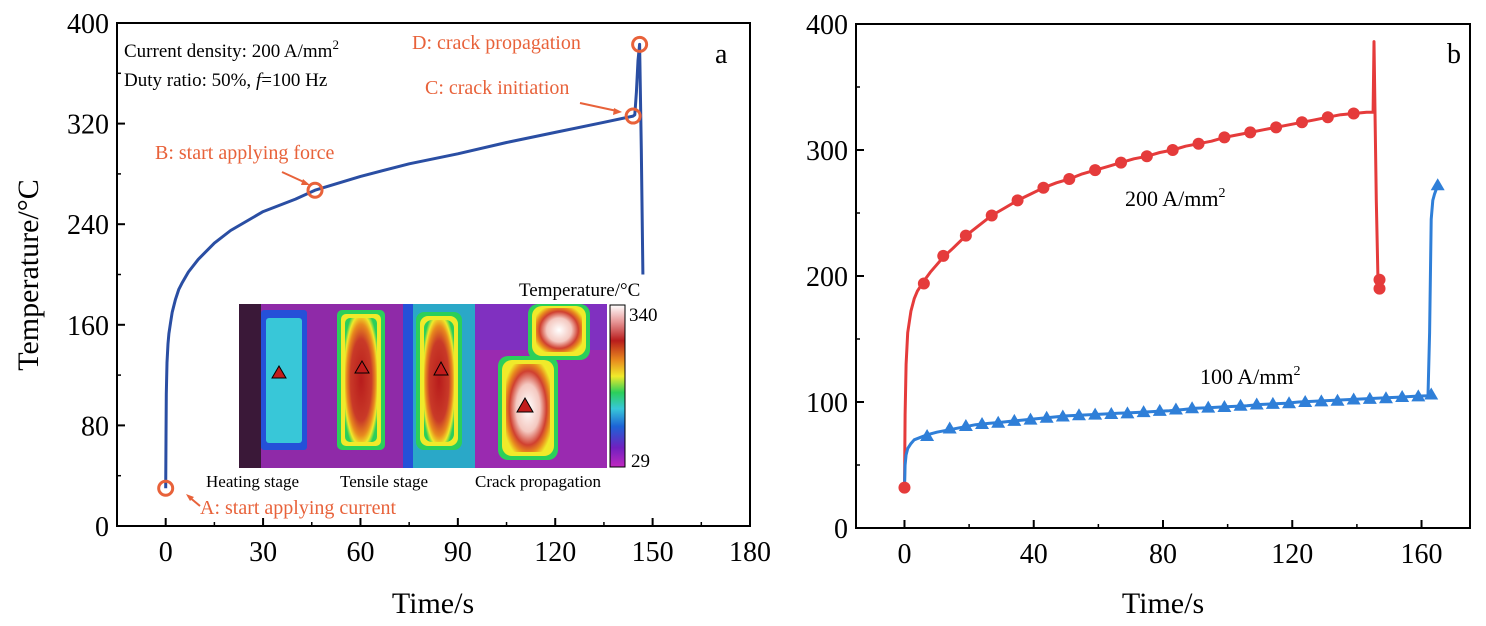 Image resolution: width=1486 pixels, height=626 pixels. What do you see at coordinates (102, 527) in the screenshot?
I see `y-tick-label: 0` at bounding box center [102, 527].